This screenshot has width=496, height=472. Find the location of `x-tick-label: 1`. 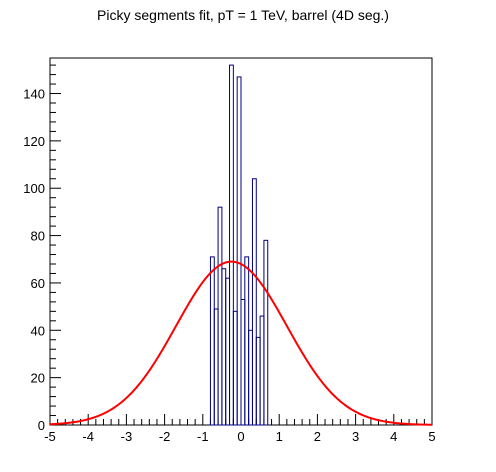

x-tick-label: 1 is located at coordinates (279, 436).